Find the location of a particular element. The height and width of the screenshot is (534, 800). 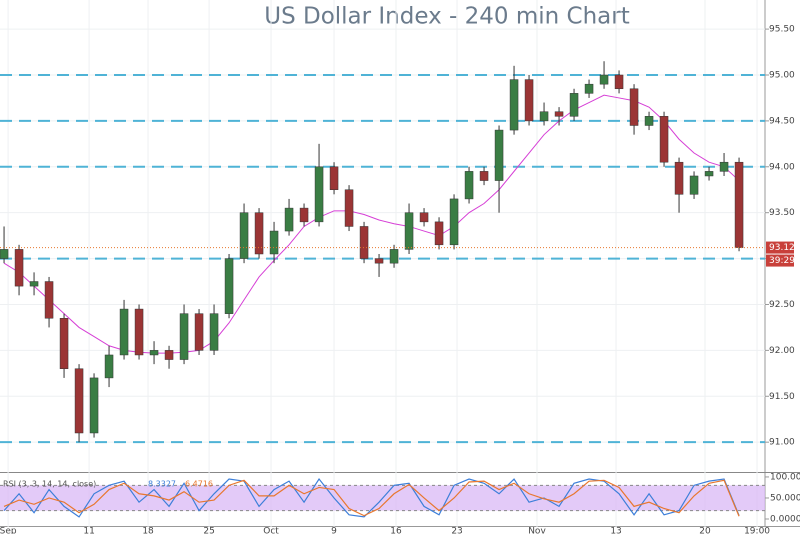

rsi-value: 6.4716 is located at coordinates (199, 484).